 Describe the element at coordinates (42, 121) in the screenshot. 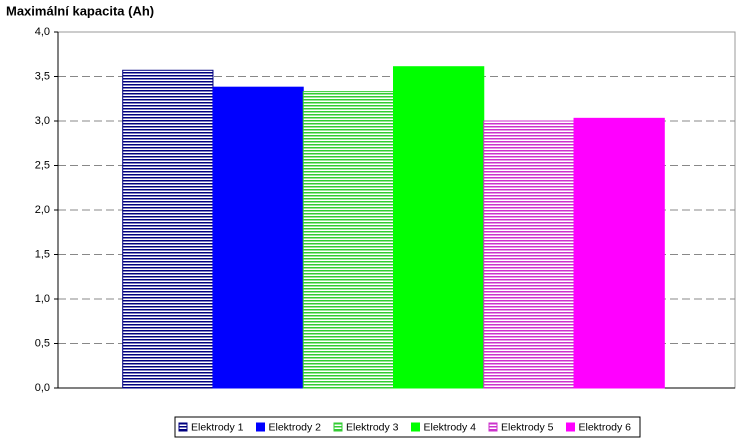

I see `y-tick-label: 3,0` at that location.